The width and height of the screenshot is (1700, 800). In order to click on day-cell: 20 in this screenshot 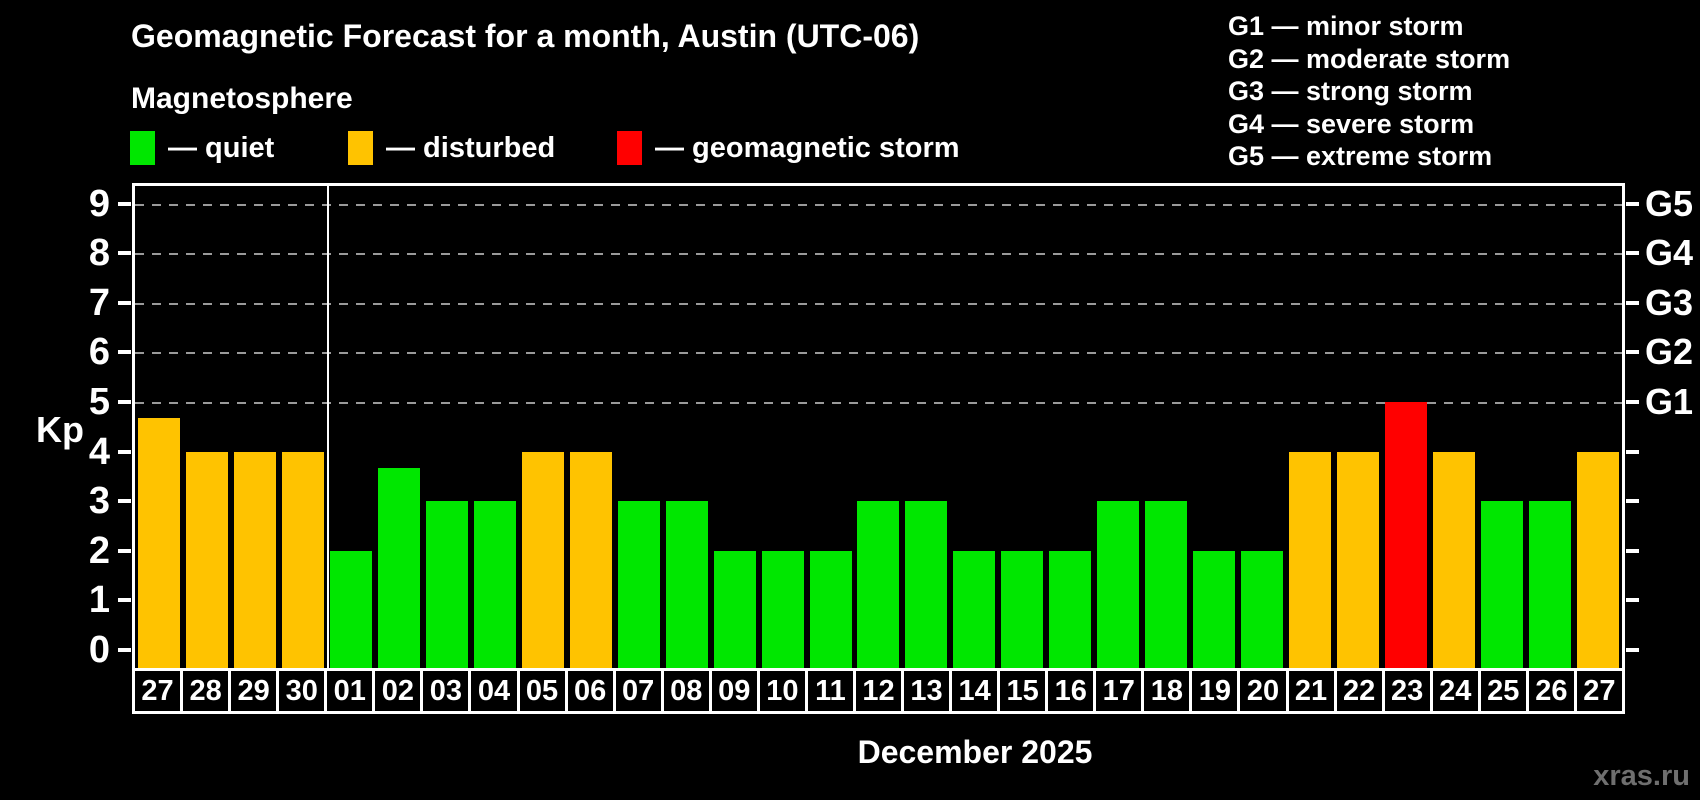, I will do `click(1264, 691)`.